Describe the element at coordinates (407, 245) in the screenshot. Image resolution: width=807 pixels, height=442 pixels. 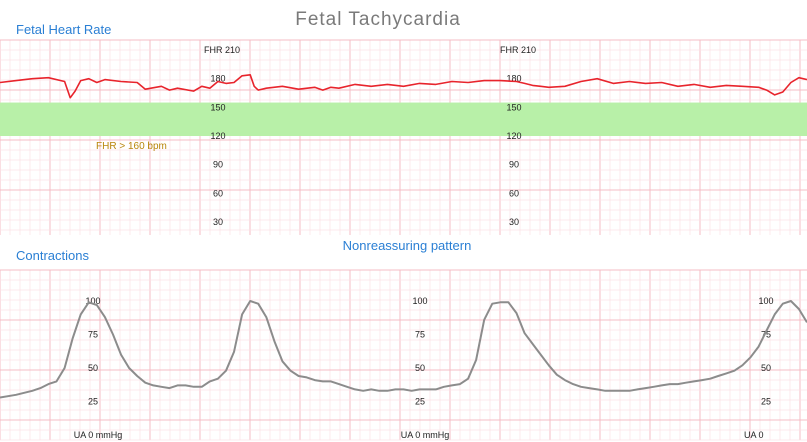
I see `chart-subtitle: Nonreassuring pattern` at that location.